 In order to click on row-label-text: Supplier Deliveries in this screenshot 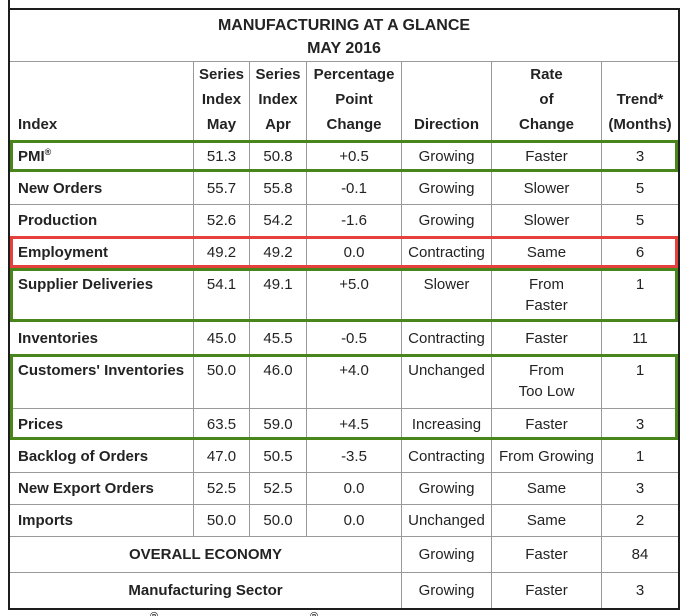, I will do `click(86, 284)`.